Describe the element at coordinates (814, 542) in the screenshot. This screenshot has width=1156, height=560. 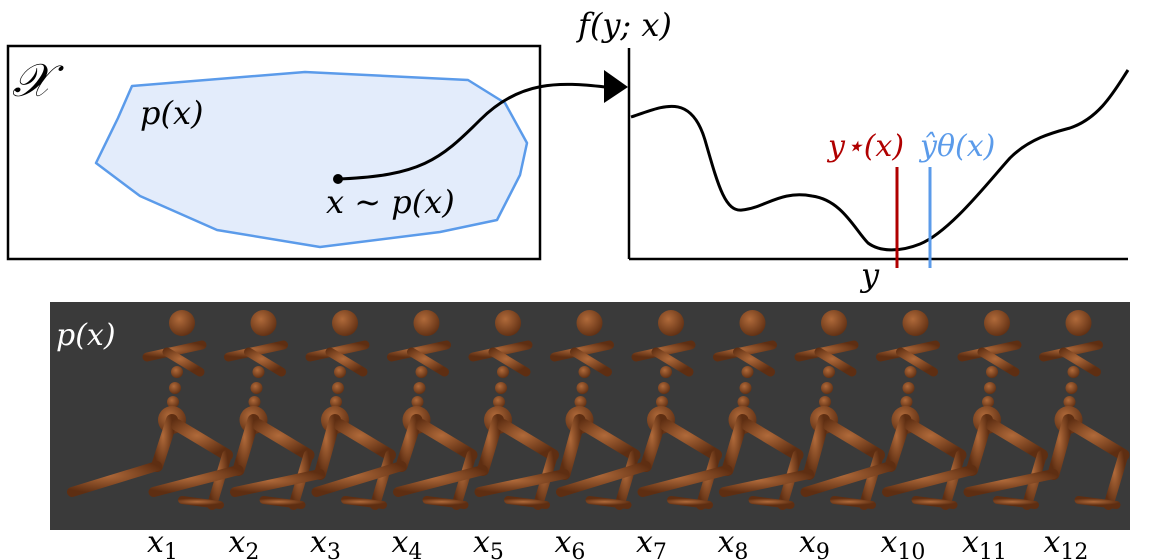
I see `sample-label: x9` at that location.